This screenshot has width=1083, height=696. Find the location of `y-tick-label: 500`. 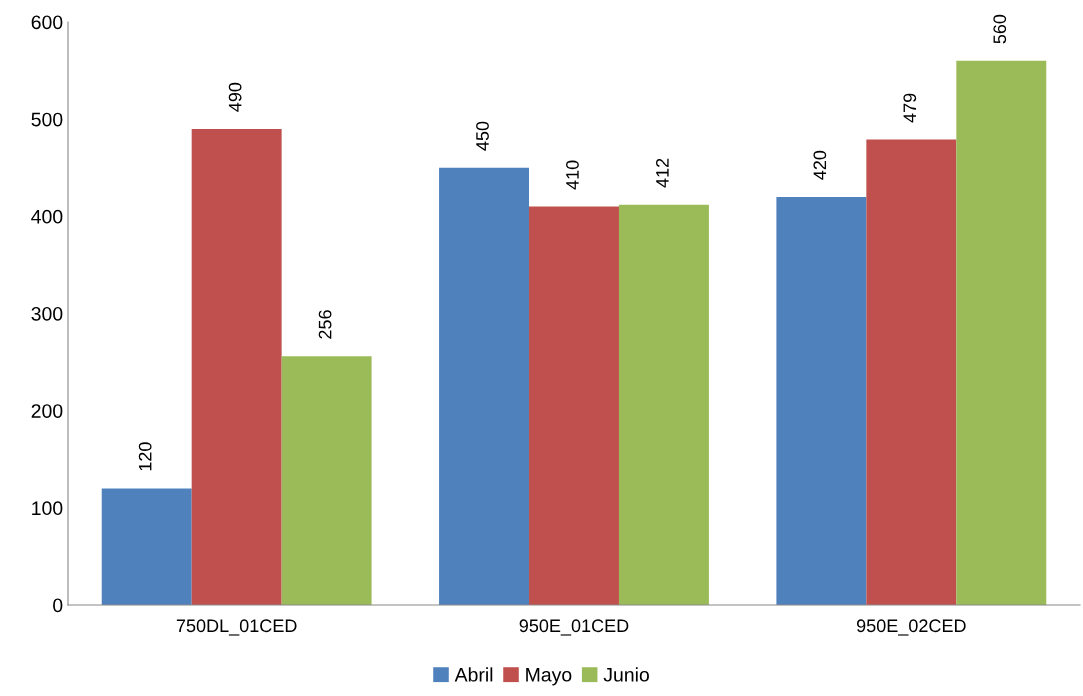

y-tick-label: 500 is located at coordinates (47, 119).